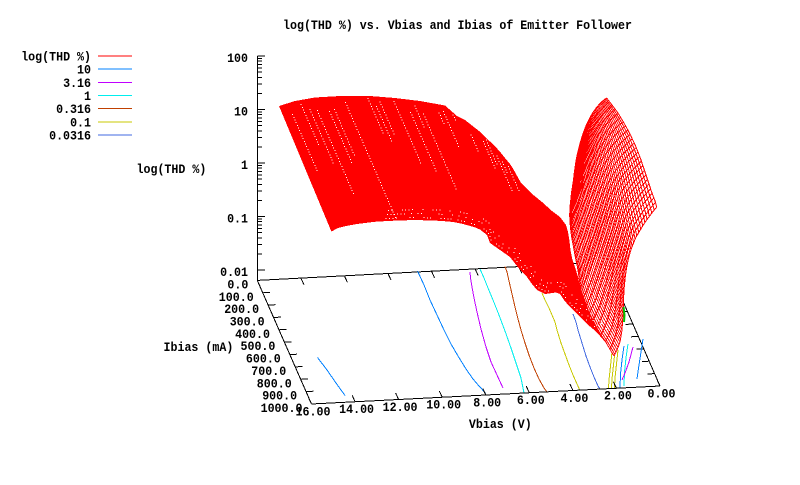 The height and width of the screenshot is (485, 800). Describe the element at coordinates (199, 347) in the screenshot. I see `svg-text: Ibias (mA)` at that location.